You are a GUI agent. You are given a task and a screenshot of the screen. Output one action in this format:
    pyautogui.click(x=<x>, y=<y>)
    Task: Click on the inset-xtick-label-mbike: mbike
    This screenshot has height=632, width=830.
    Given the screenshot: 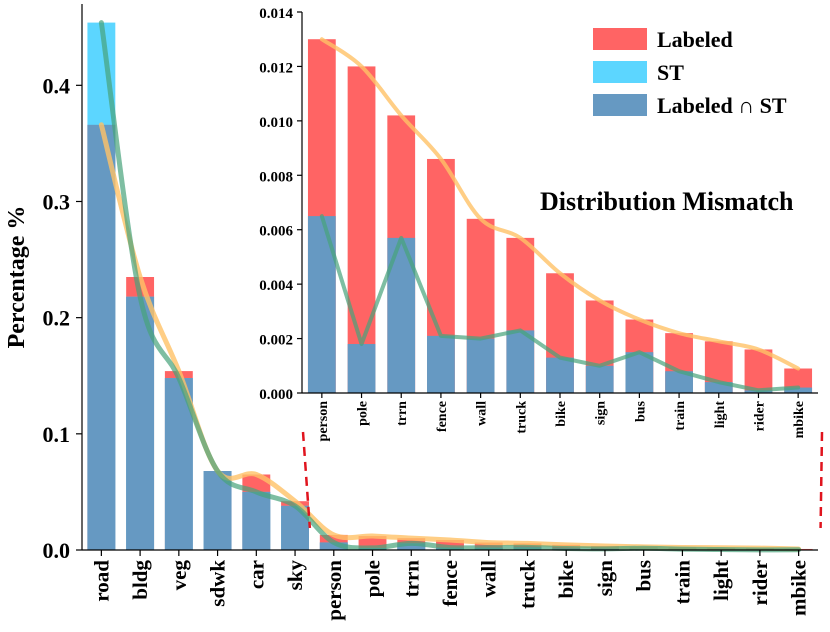 What is the action you would take?
    pyautogui.click(x=799, y=419)
    